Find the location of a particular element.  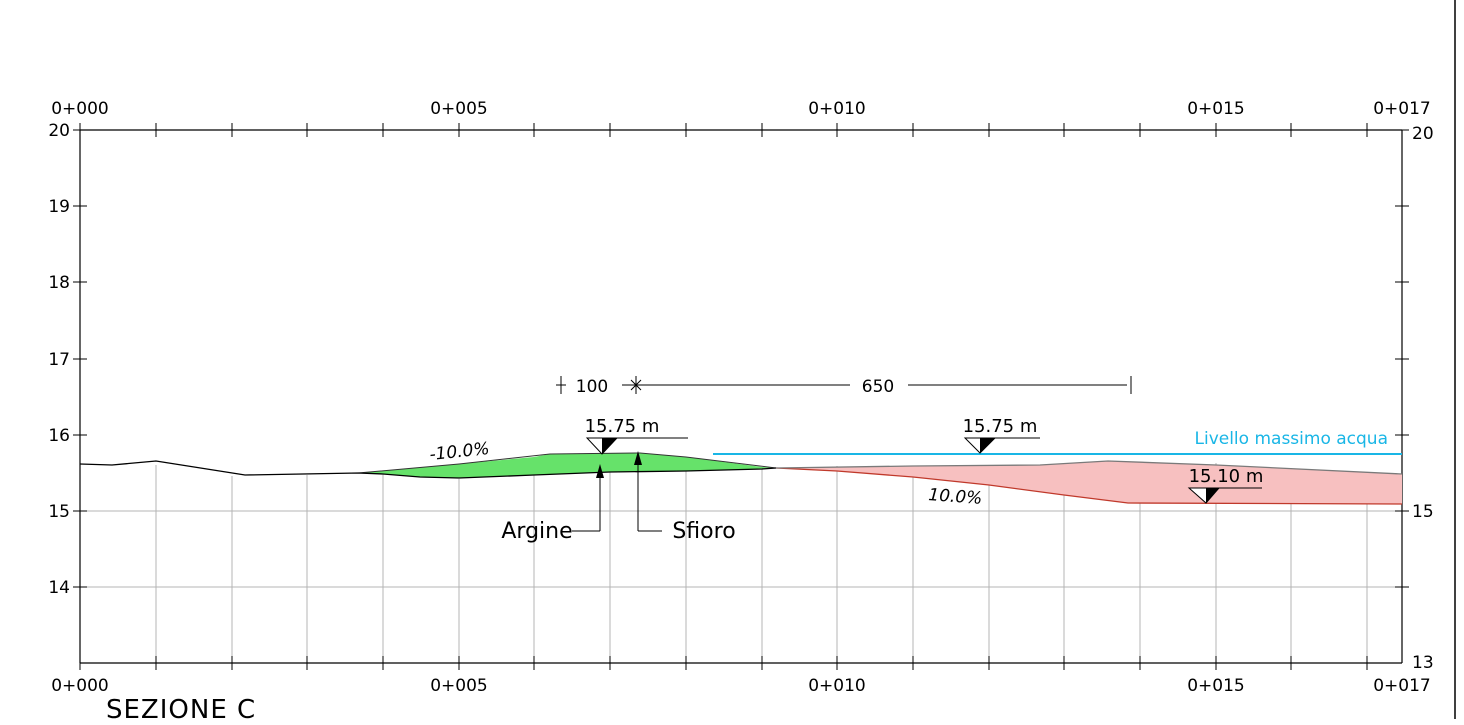

argine-arrow is located at coordinates (600, 471).